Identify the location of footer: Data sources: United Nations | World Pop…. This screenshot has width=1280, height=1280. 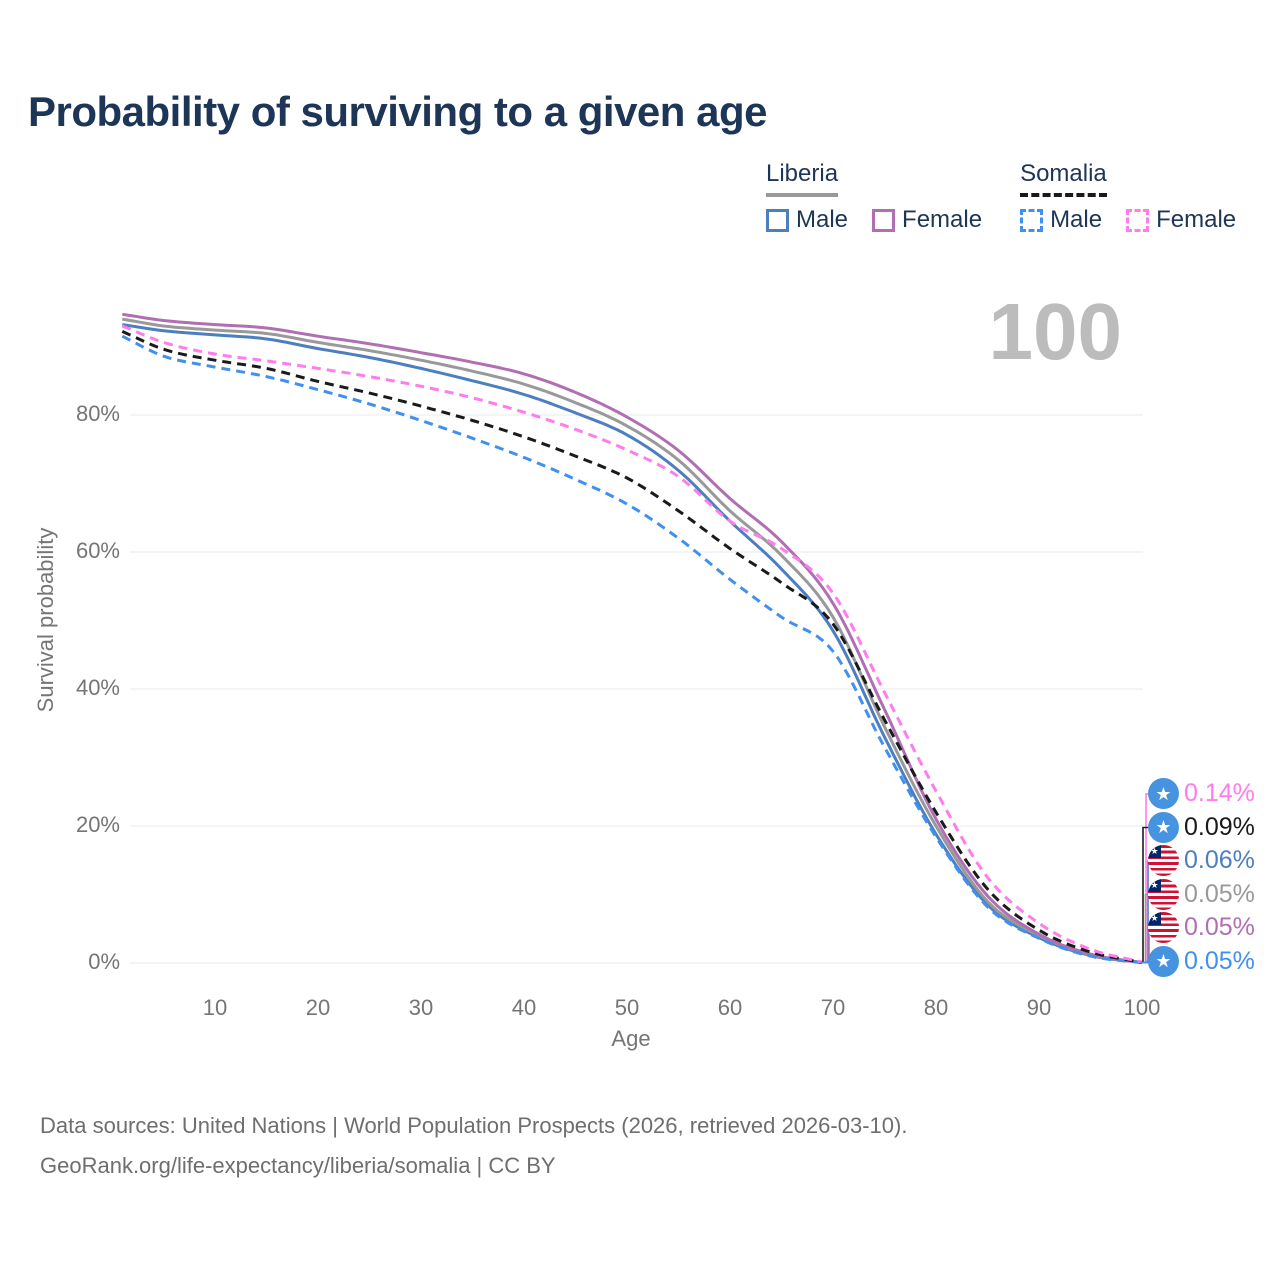
(473, 1146).